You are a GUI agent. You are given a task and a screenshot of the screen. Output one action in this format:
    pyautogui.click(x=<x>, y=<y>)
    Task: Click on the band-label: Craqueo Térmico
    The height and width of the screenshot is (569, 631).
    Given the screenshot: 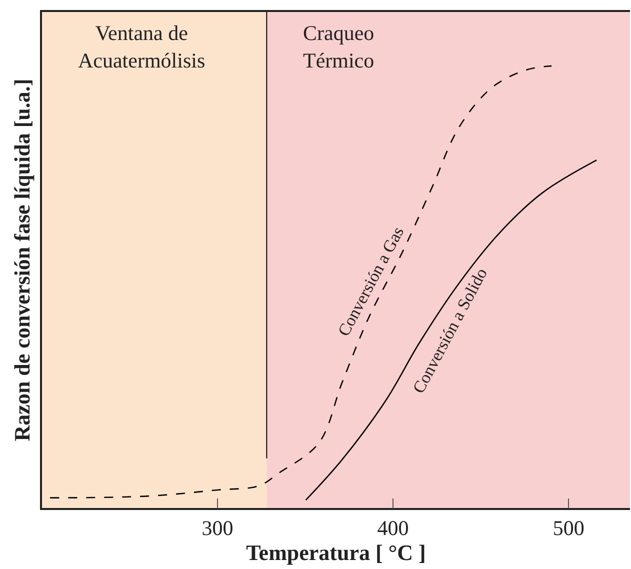 What is the action you would take?
    pyautogui.click(x=338, y=46)
    